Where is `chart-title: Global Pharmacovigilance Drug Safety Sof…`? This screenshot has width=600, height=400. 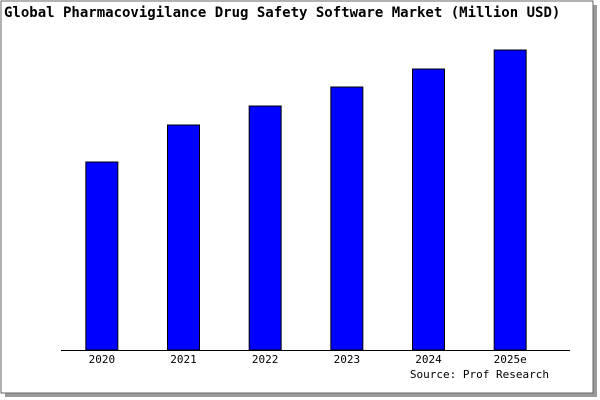
chart-title: Global Pharmacovigilance Drug Safety Sof… is located at coordinates (282, 13).